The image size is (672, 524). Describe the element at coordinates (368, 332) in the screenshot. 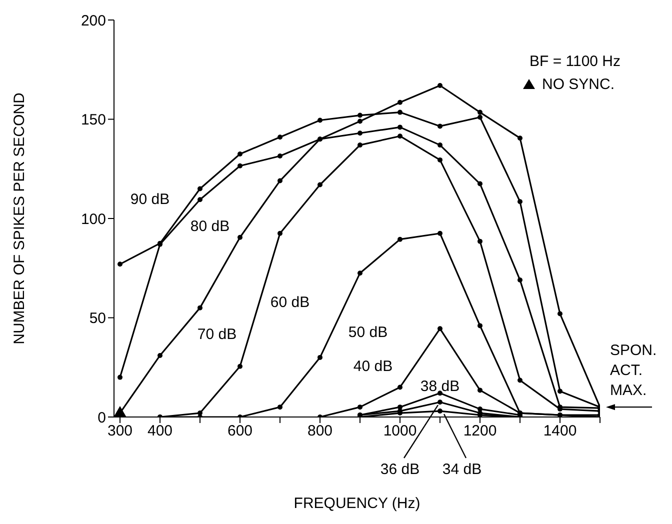

I see `series-label: 50 dB` at that location.